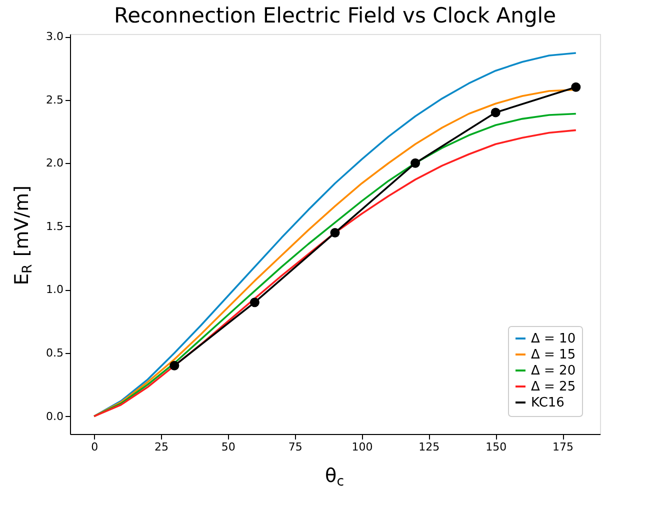 Image resolution: width=645 pixels, height=514 pixels. I want to click on chart-title: Reconnection Electric Field vs Clock Angle, so click(335, 16).